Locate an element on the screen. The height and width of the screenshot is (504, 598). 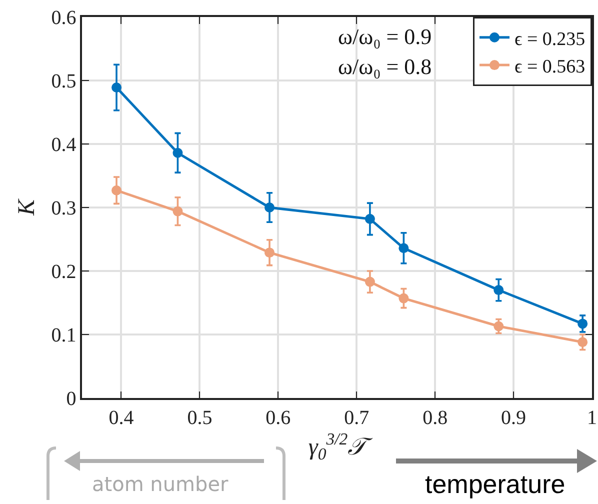
text: atom number is located at coordinates (161, 484).